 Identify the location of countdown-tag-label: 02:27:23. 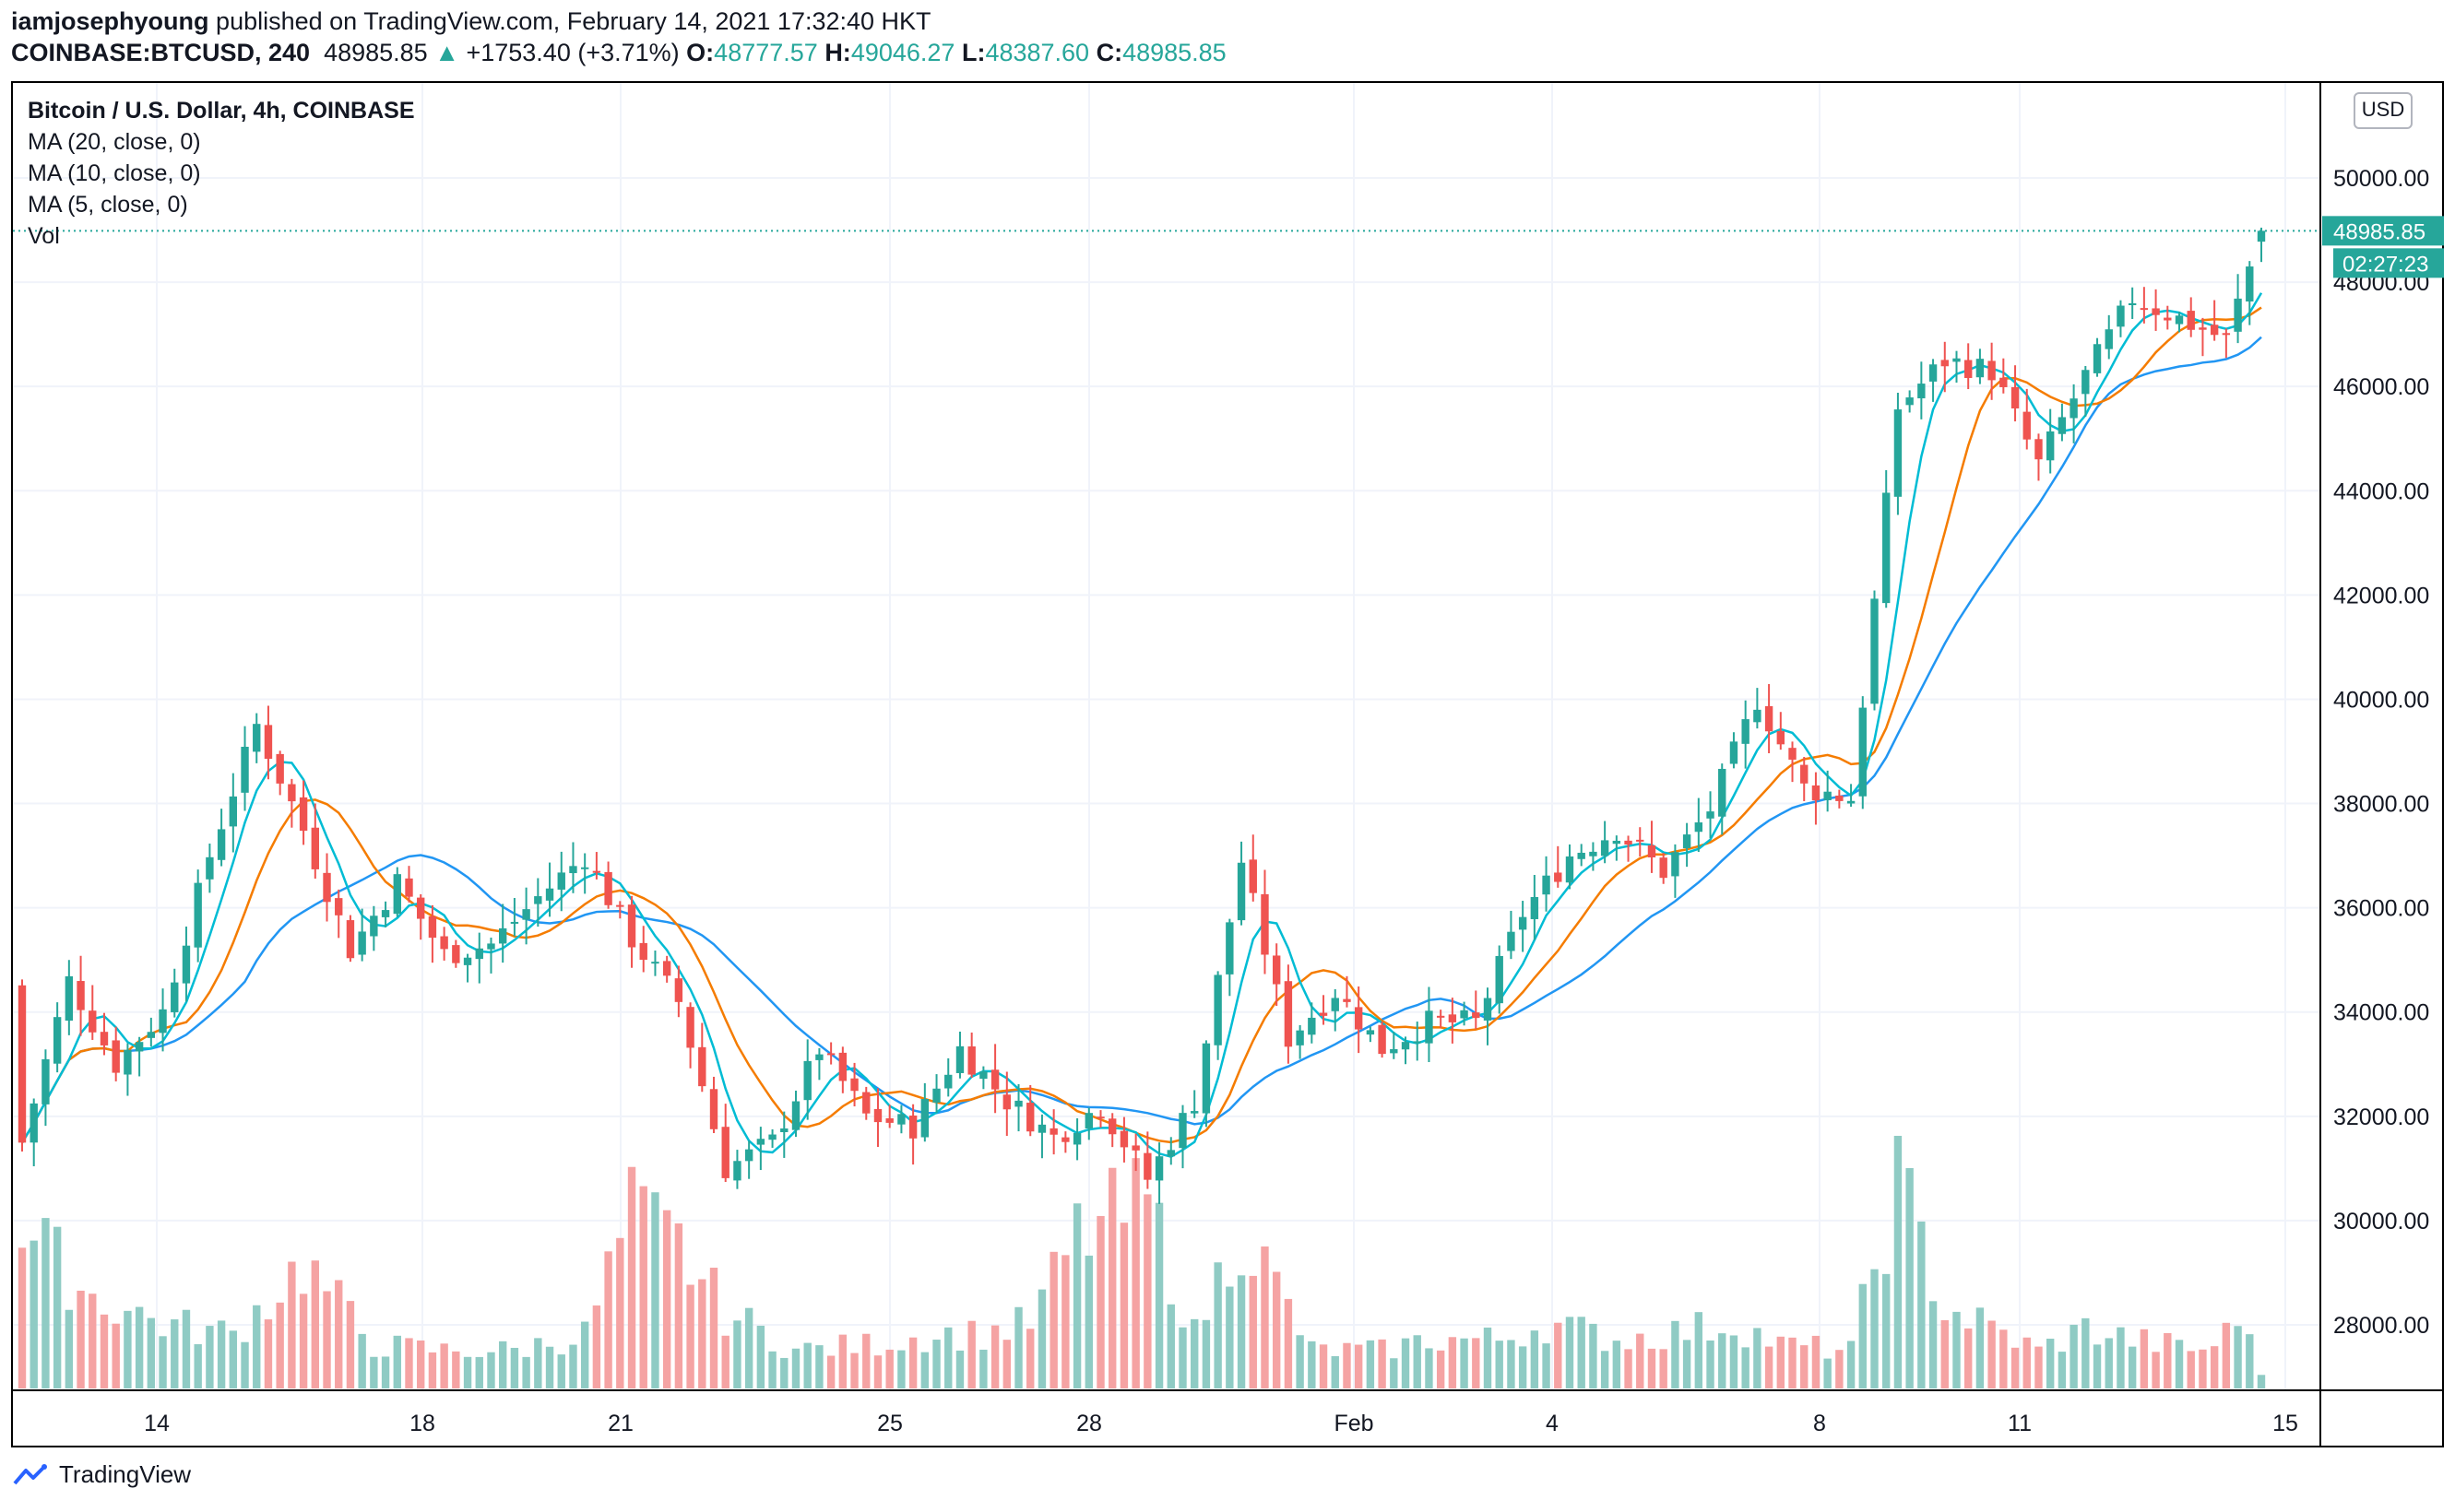
(2385, 264).